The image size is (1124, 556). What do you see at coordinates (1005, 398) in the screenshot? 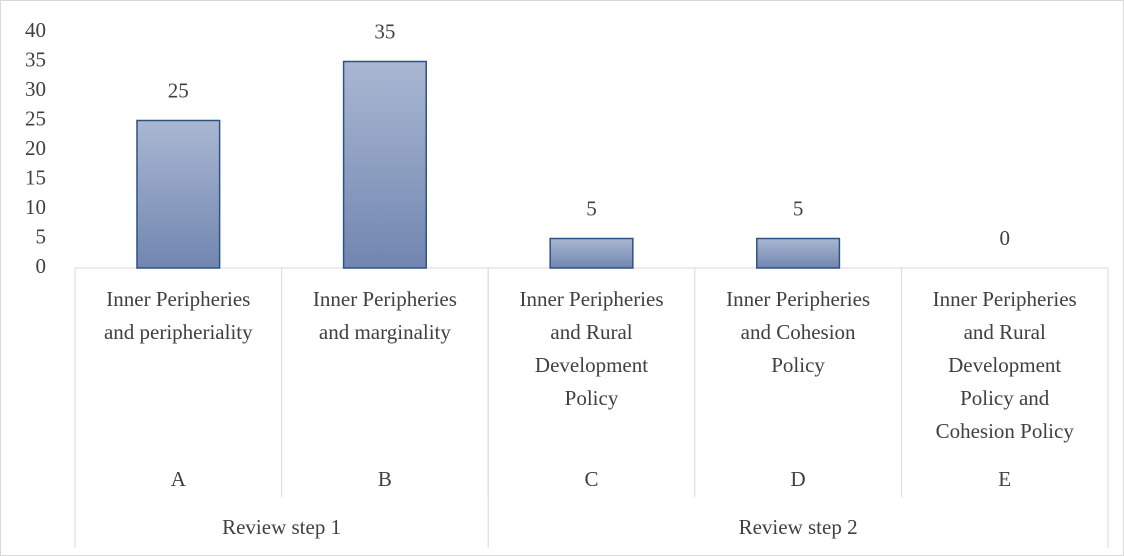
I see `x-tick-label: Policy and` at bounding box center [1005, 398].